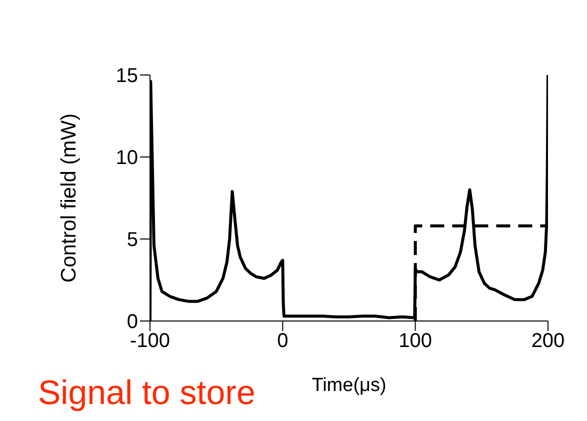 The height and width of the screenshot is (421, 587). Describe the element at coordinates (282, 341) in the screenshot. I see `x-tick-label: 0` at that location.